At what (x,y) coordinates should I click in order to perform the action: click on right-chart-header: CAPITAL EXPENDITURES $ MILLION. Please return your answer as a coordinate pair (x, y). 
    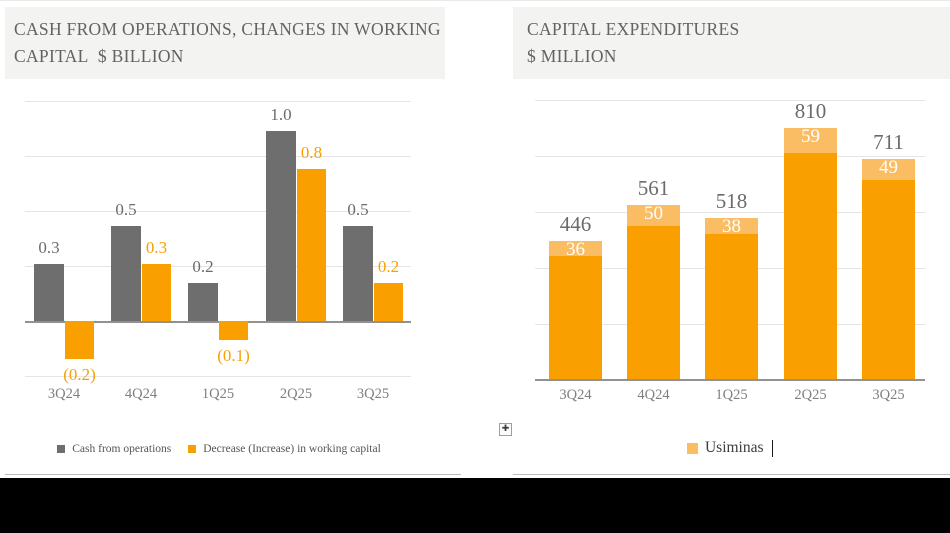
    Looking at the image, I should click on (731, 43).